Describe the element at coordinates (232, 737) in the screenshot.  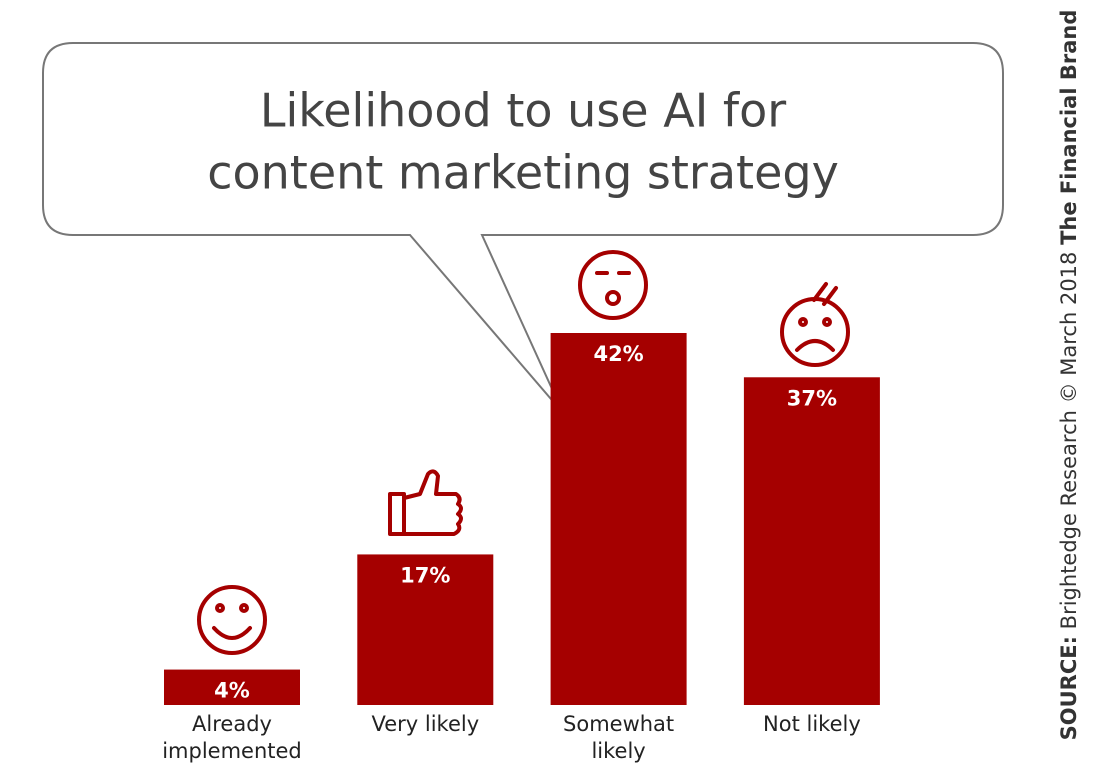
I see `x-tick-label: Already implemented` at that location.